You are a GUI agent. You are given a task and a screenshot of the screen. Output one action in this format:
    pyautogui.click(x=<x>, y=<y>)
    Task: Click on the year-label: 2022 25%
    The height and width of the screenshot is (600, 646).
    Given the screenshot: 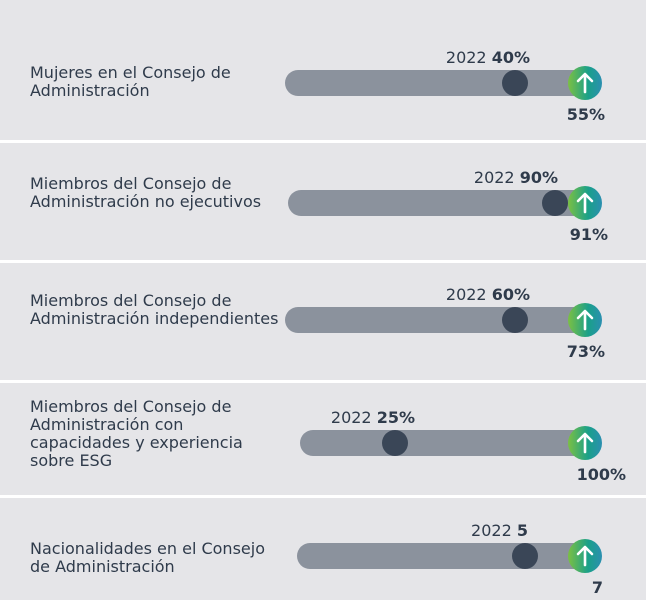 What is the action you would take?
    pyautogui.click(x=373, y=417)
    